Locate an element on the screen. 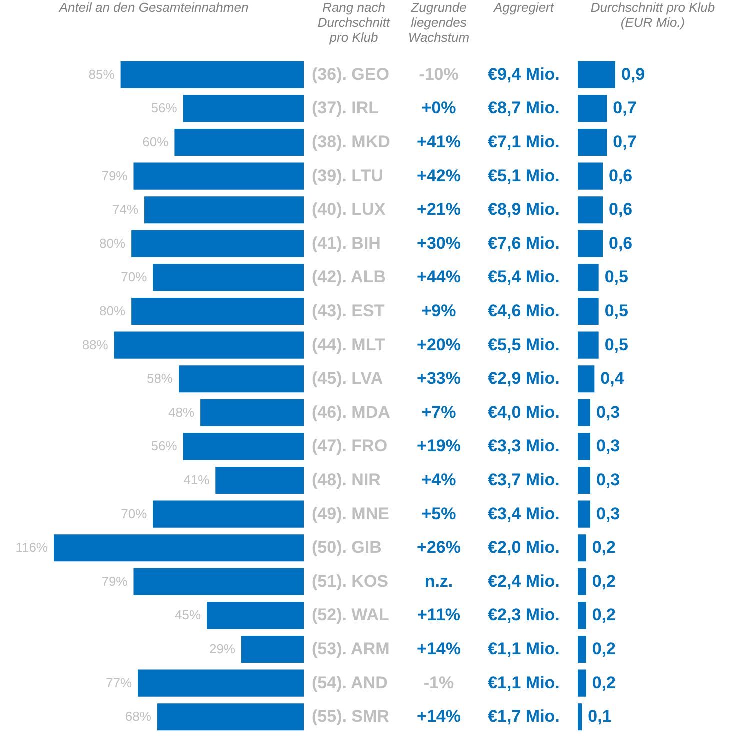 The width and height of the screenshot is (746, 743). text: €8,9 Mio. is located at coordinates (524, 210).